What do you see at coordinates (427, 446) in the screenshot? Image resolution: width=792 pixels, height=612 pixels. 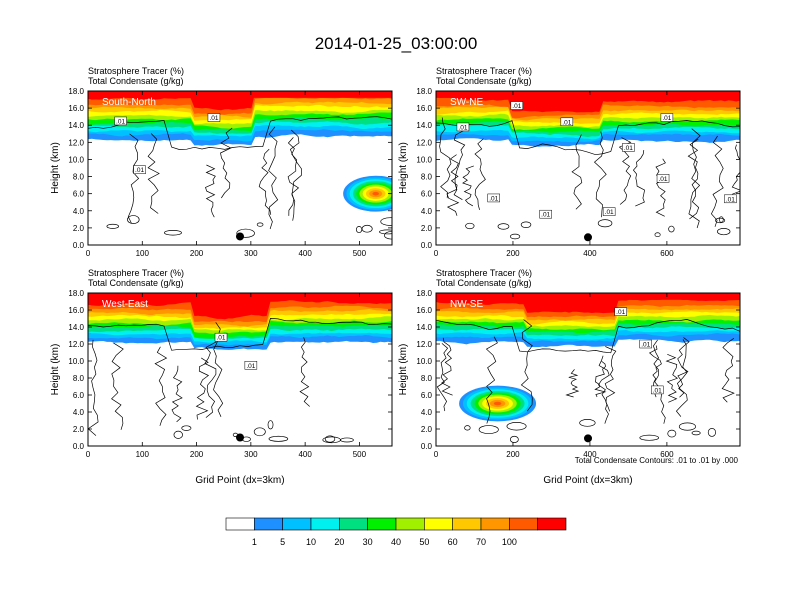 I see `y-tick-label: 0.0` at bounding box center [427, 446].